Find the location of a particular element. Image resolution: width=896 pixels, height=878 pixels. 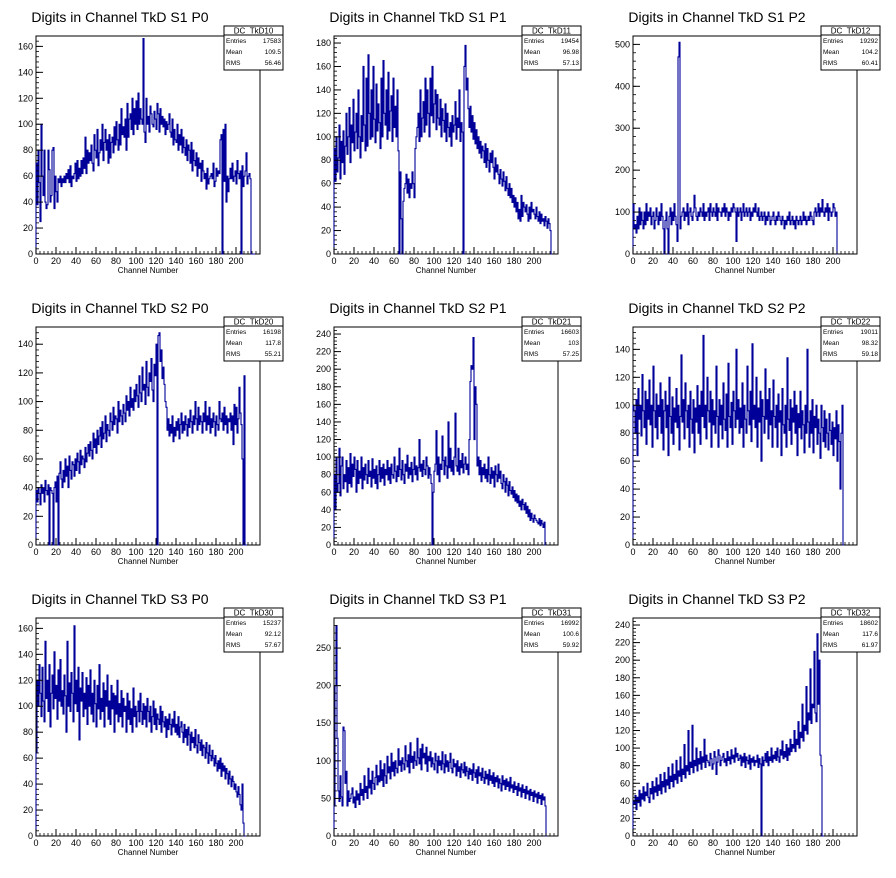

stats-name: DC_TkD21 is located at coordinates (552, 322).